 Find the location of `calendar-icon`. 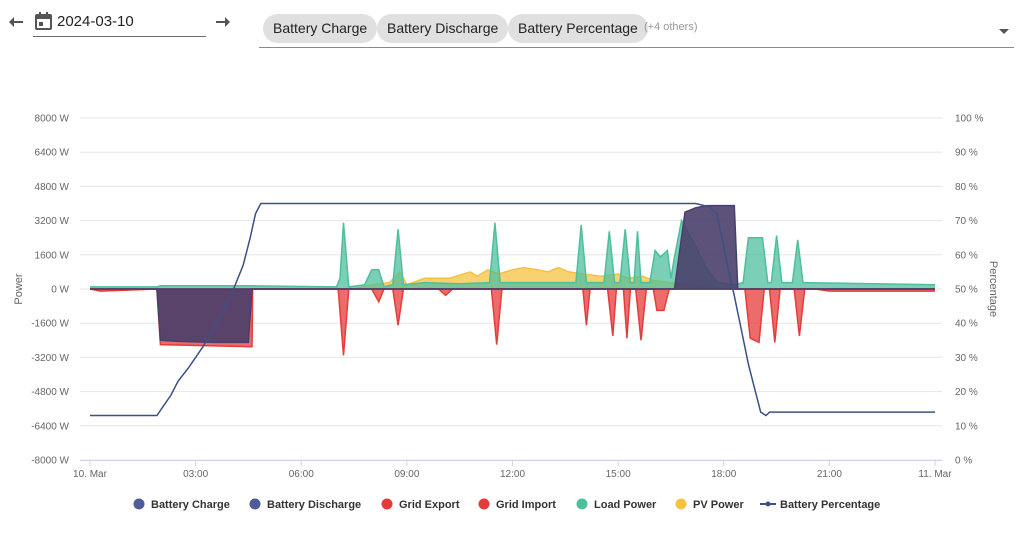

calendar-icon is located at coordinates (43, 23).